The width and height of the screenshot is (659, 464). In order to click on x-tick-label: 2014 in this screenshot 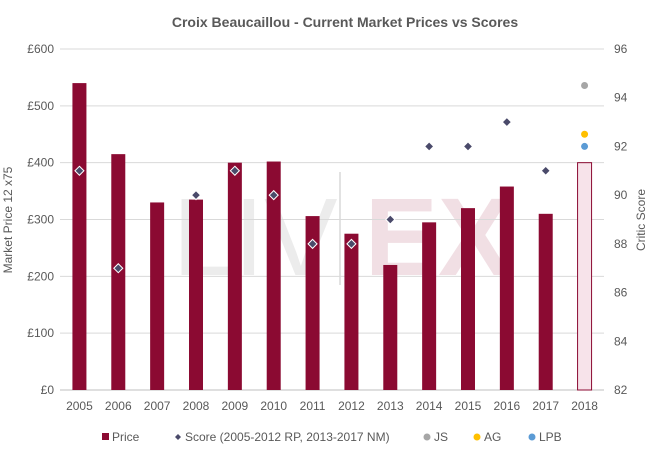, I will do `click(429, 406)`.